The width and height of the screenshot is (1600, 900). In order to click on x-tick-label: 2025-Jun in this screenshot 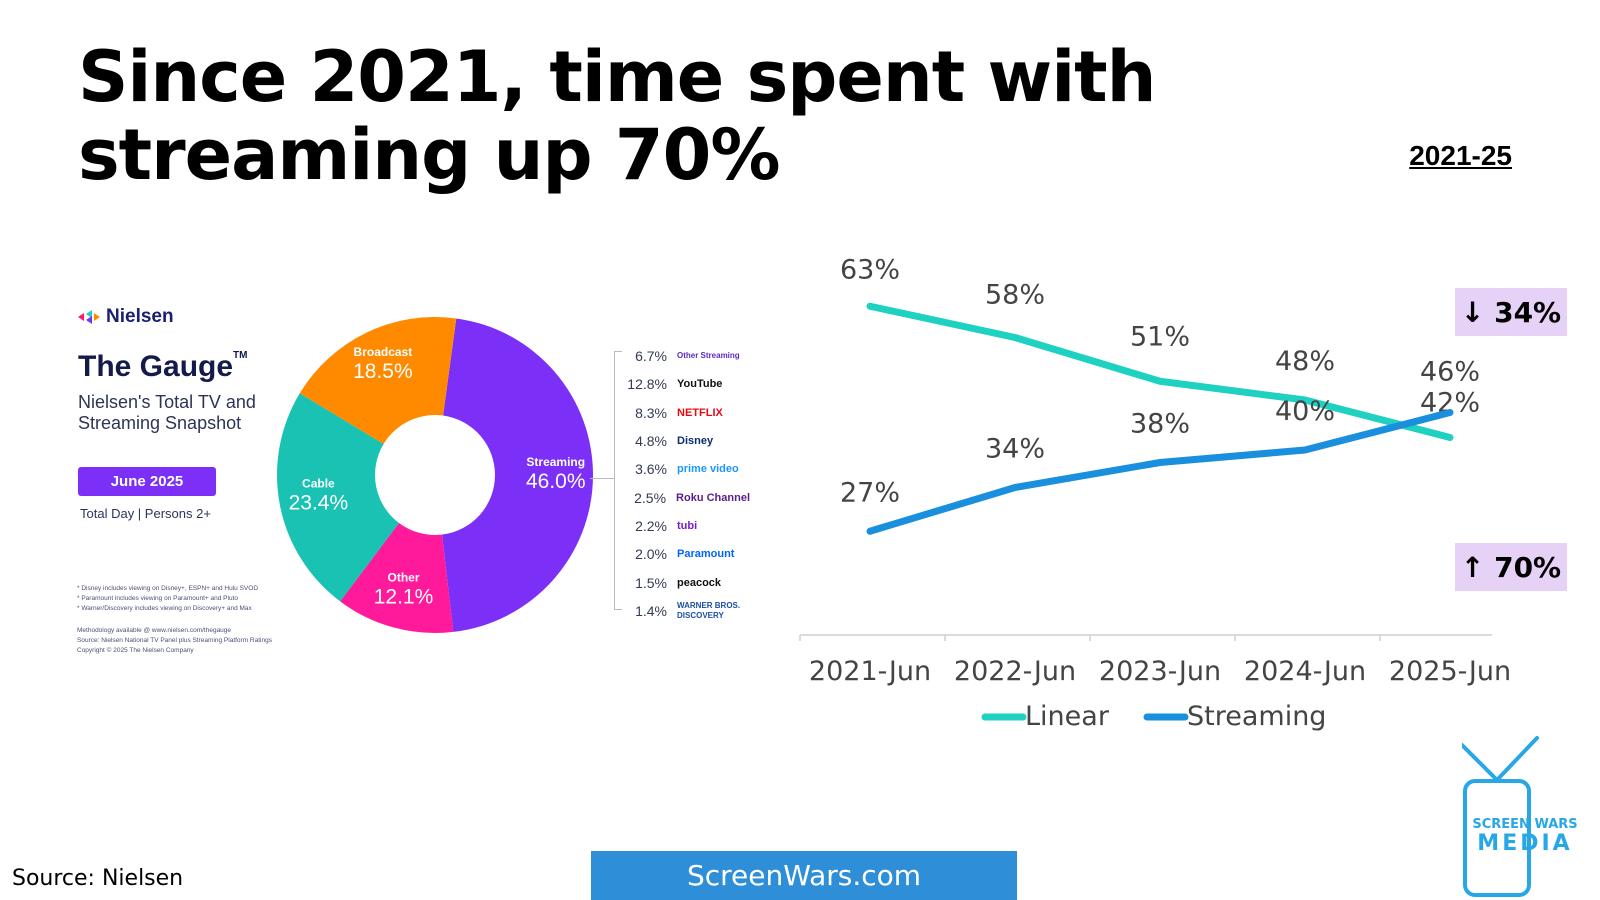, I will do `click(1449, 671)`.